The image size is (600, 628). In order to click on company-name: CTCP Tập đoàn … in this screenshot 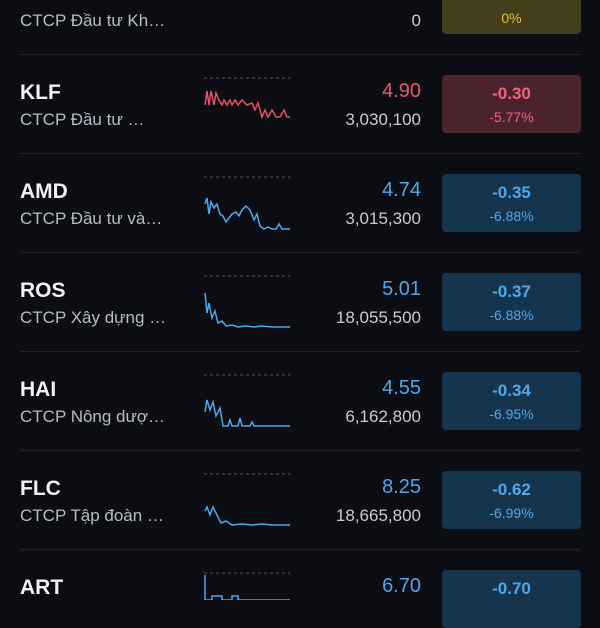, I will do `click(92, 515)`.